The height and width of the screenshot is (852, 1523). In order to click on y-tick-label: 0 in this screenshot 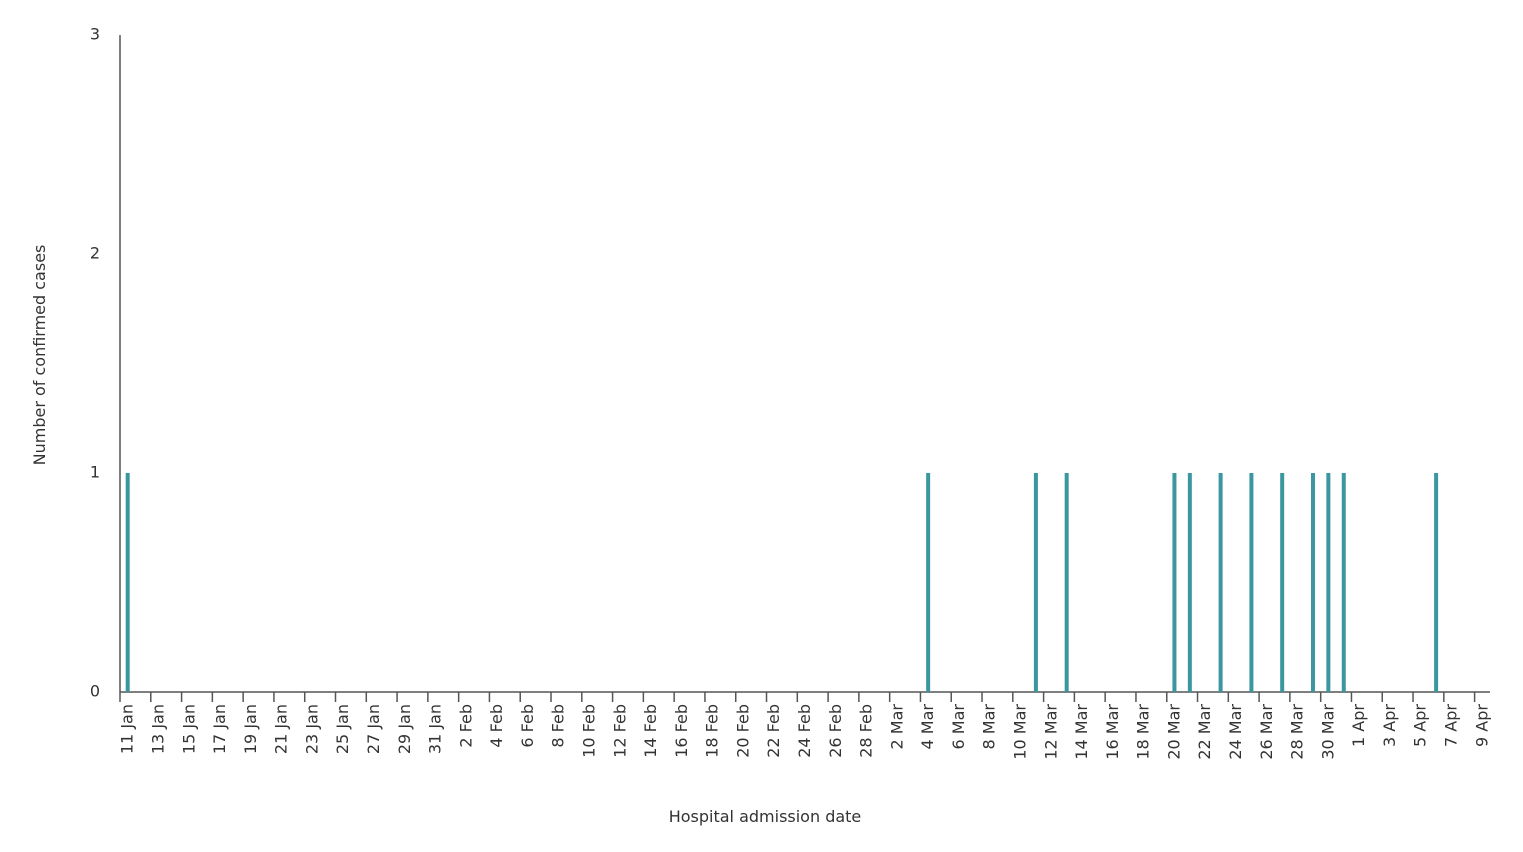, I will do `click(95, 691)`.